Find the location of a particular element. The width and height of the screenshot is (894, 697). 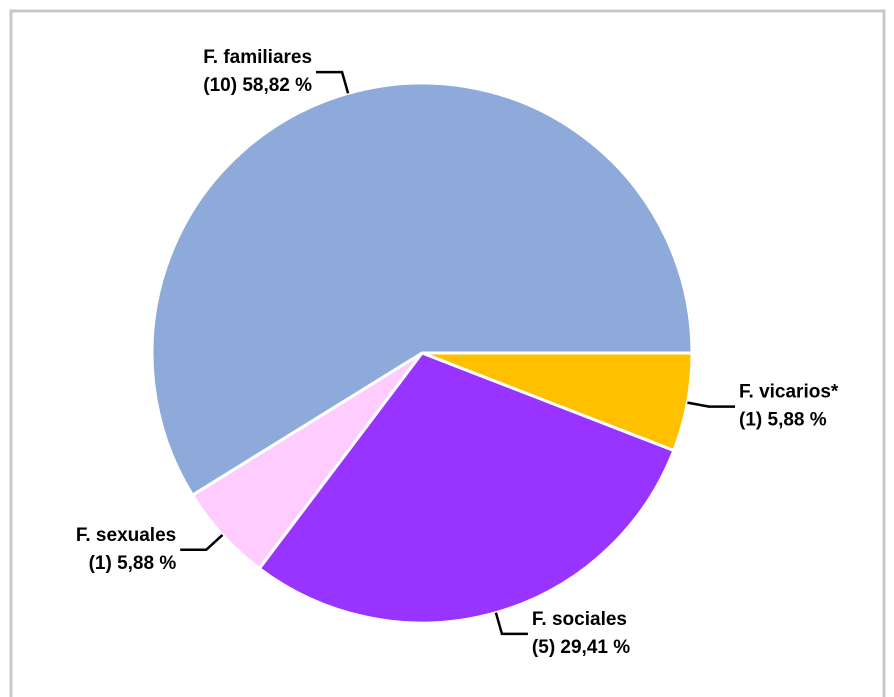

slice-value-label: (10) 58,82 % is located at coordinates (257, 85).